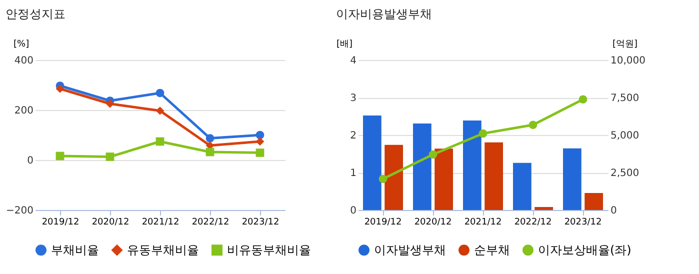 The width and height of the screenshot is (699, 274). I want to click on y-tick-label: −200, so click(20, 211).